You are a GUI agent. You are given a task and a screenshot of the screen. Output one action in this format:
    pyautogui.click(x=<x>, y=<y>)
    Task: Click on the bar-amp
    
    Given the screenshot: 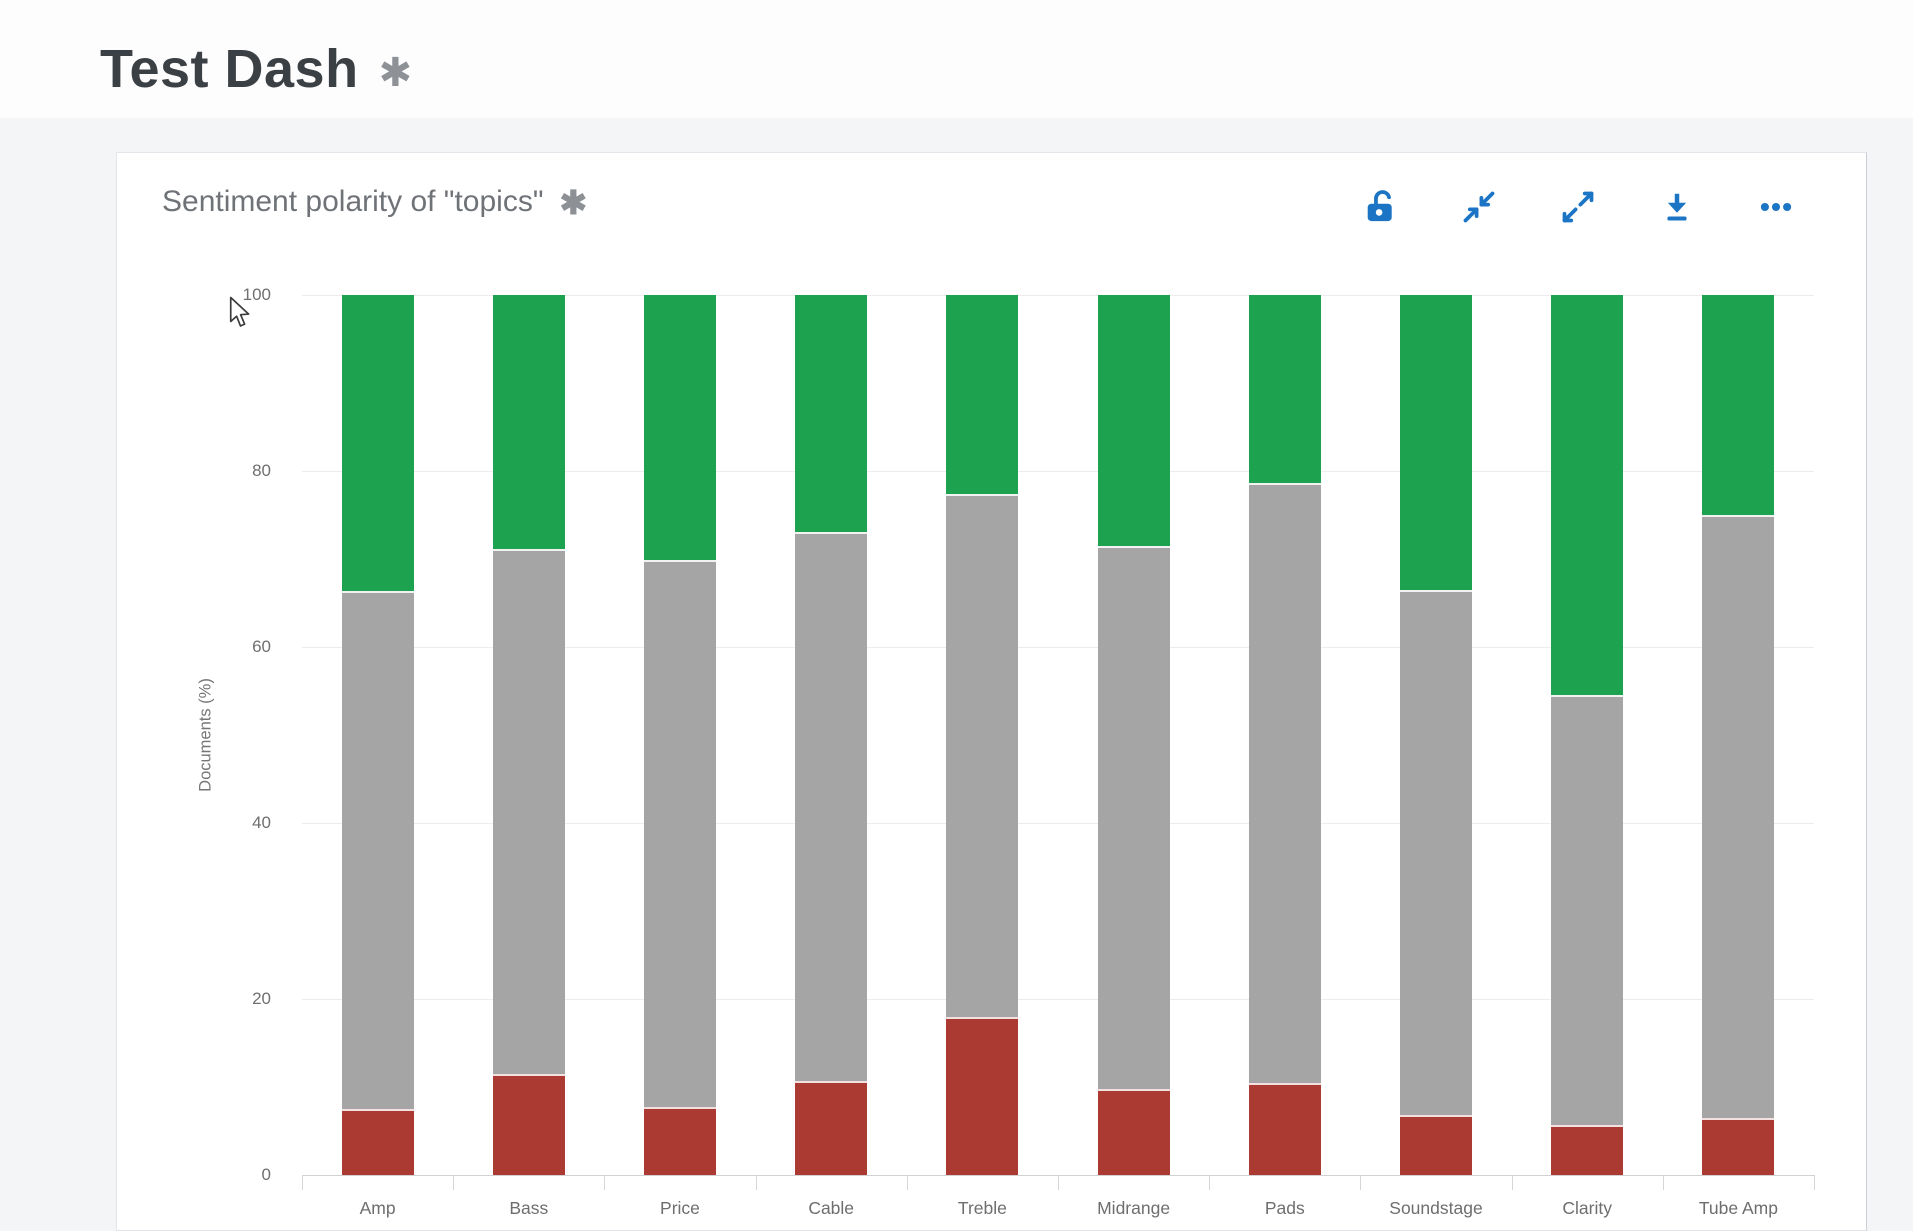 What is the action you would take?
    pyautogui.click(x=377, y=735)
    